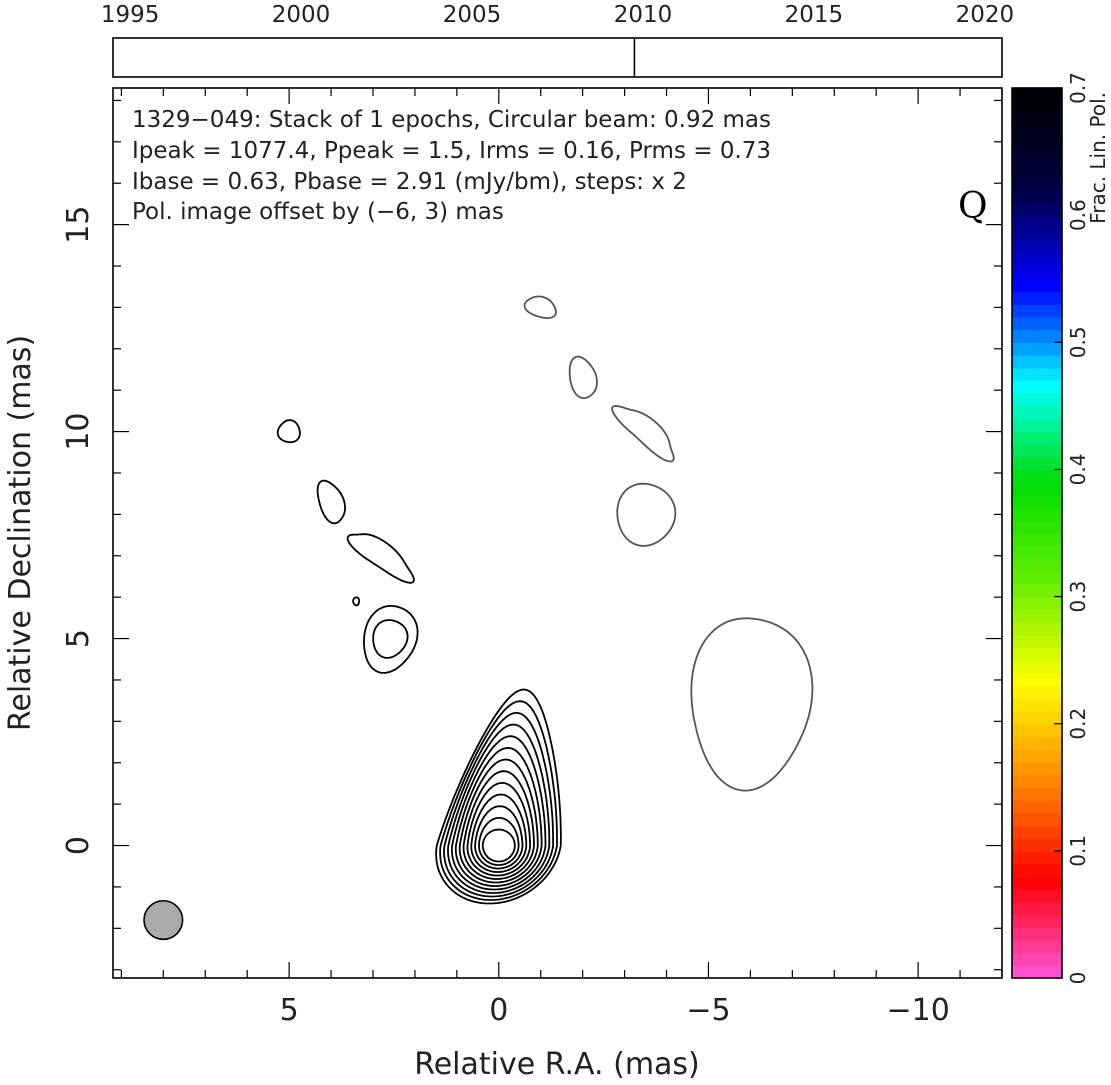 The height and width of the screenshot is (1085, 1111). What do you see at coordinates (985, 15) in the screenshot?
I see `timeline-year-label: 2020` at bounding box center [985, 15].